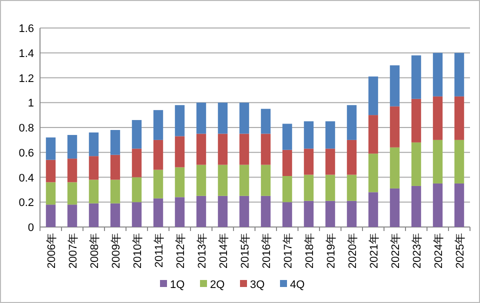 The height and width of the screenshot is (303, 480). Describe the element at coordinates (352, 250) in the screenshot. I see `x-tick-label: 2020年` at that location.